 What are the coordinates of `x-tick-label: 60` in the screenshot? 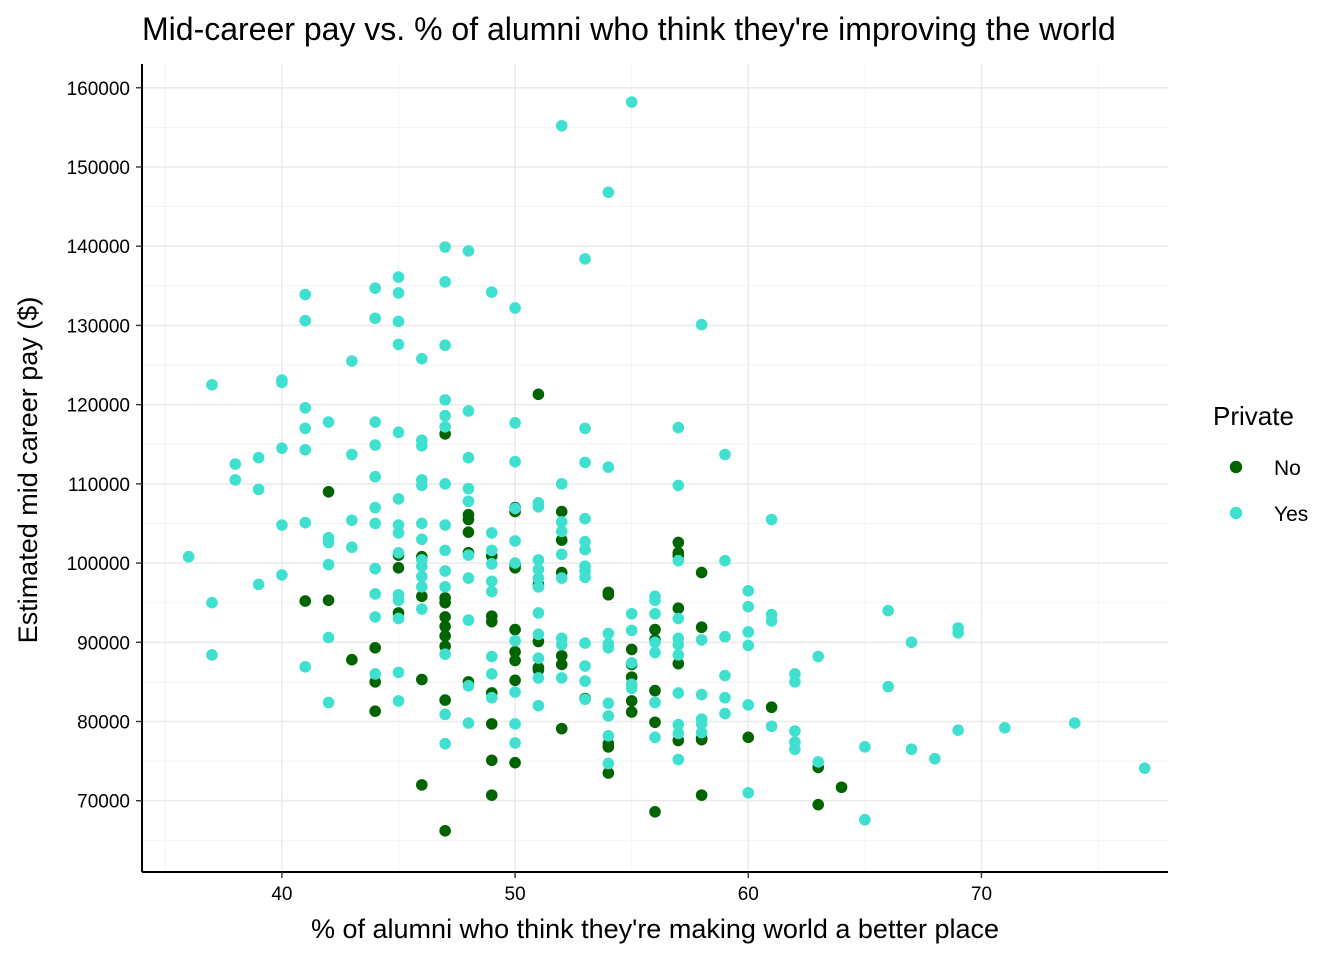 It's located at (748, 894).